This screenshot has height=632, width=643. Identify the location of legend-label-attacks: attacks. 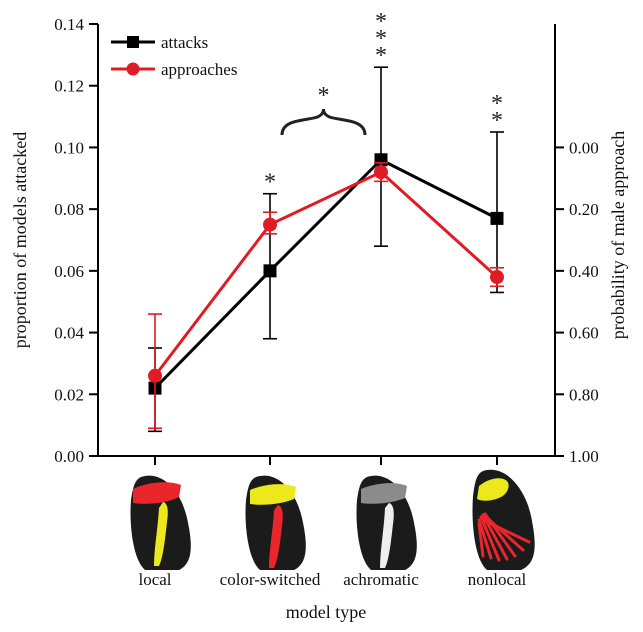
(184, 42).